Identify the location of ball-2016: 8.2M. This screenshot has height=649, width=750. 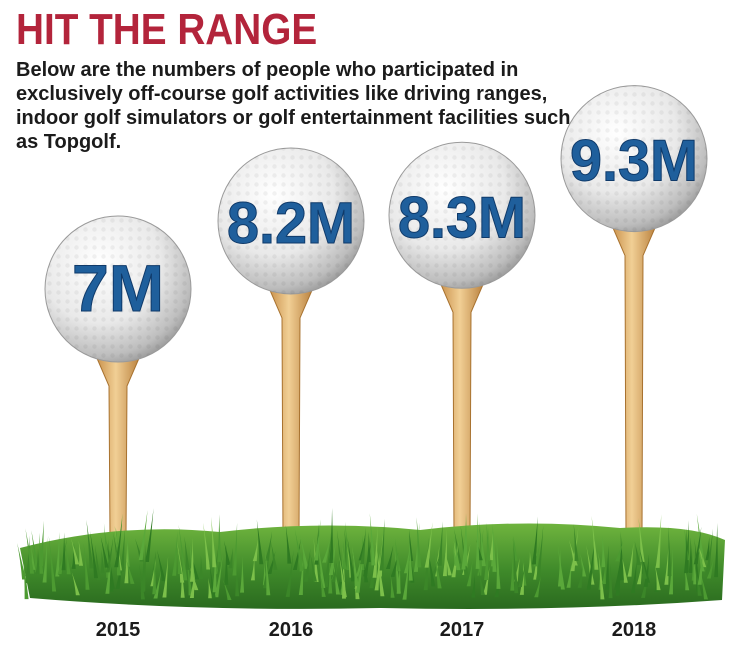
(291, 221).